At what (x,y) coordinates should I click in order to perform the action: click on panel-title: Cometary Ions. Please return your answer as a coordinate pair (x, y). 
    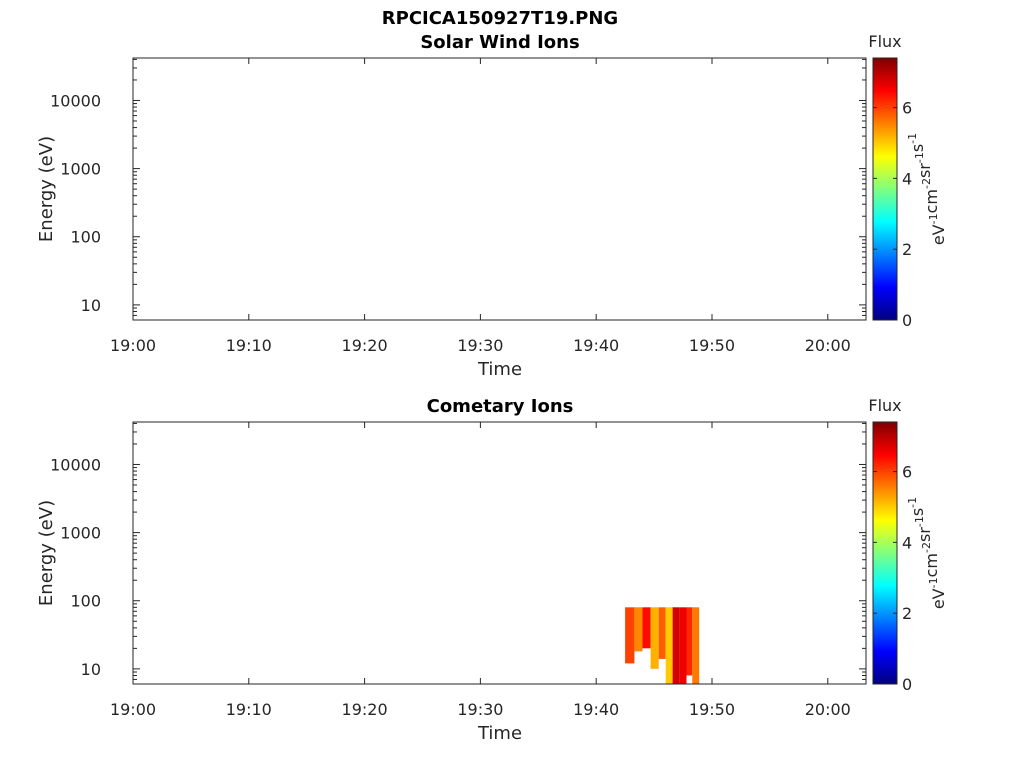
    Looking at the image, I should click on (500, 406).